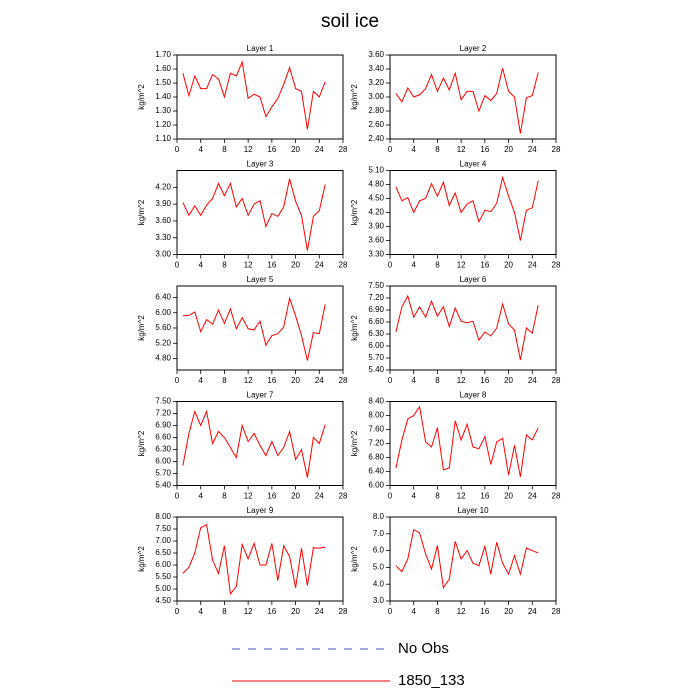  I want to click on y-tick-label: 1.10, so click(163, 138).